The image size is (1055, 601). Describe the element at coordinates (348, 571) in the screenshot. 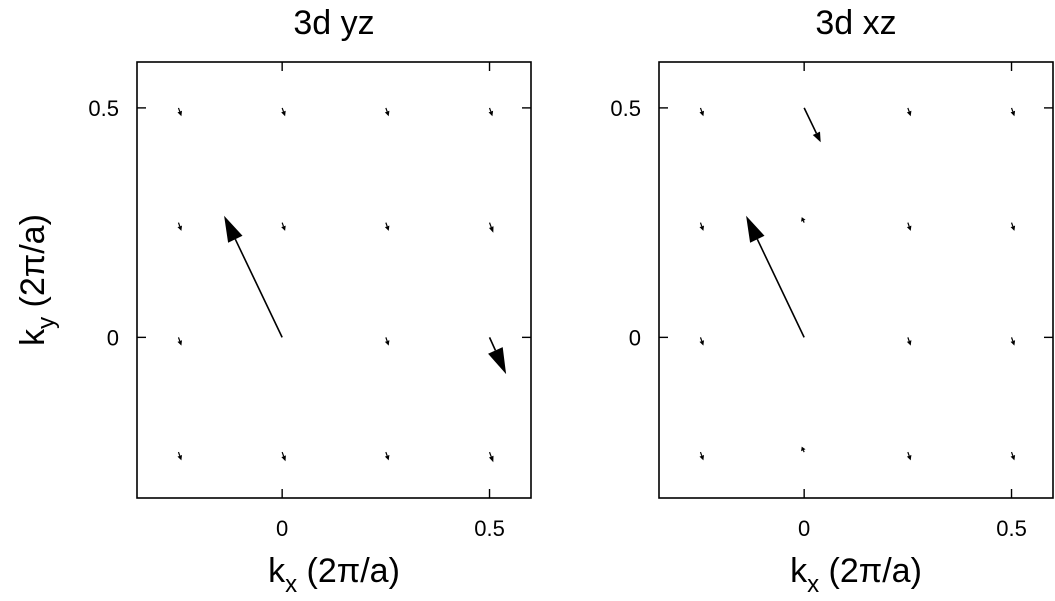

I see `x-axis-label-unit: (2π/a)` at that location.